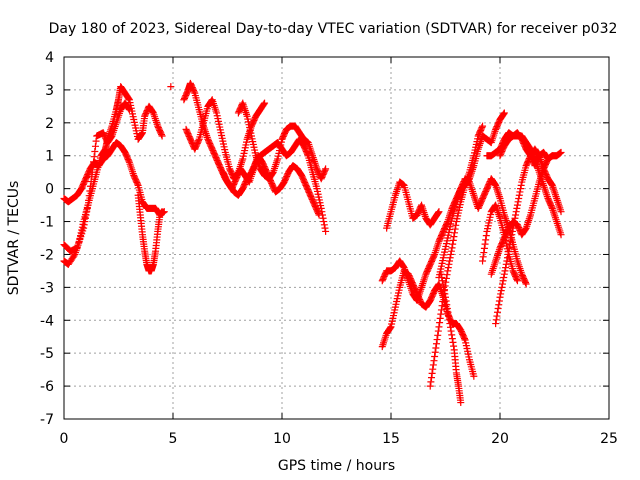 This screenshot has height=480, width=640. What do you see at coordinates (49, 190) in the screenshot?
I see `y-tick-label: 0` at bounding box center [49, 190].